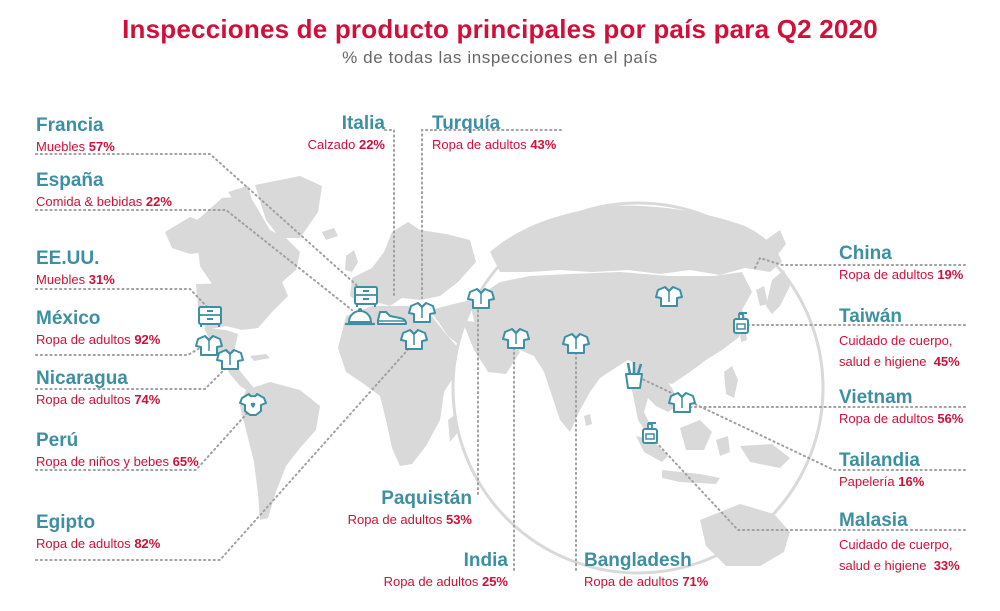 This screenshot has width=1000, height=611. Describe the element at coordinates (75, 146) in the screenshot. I see `category-text: Muebles 57%` at that location.